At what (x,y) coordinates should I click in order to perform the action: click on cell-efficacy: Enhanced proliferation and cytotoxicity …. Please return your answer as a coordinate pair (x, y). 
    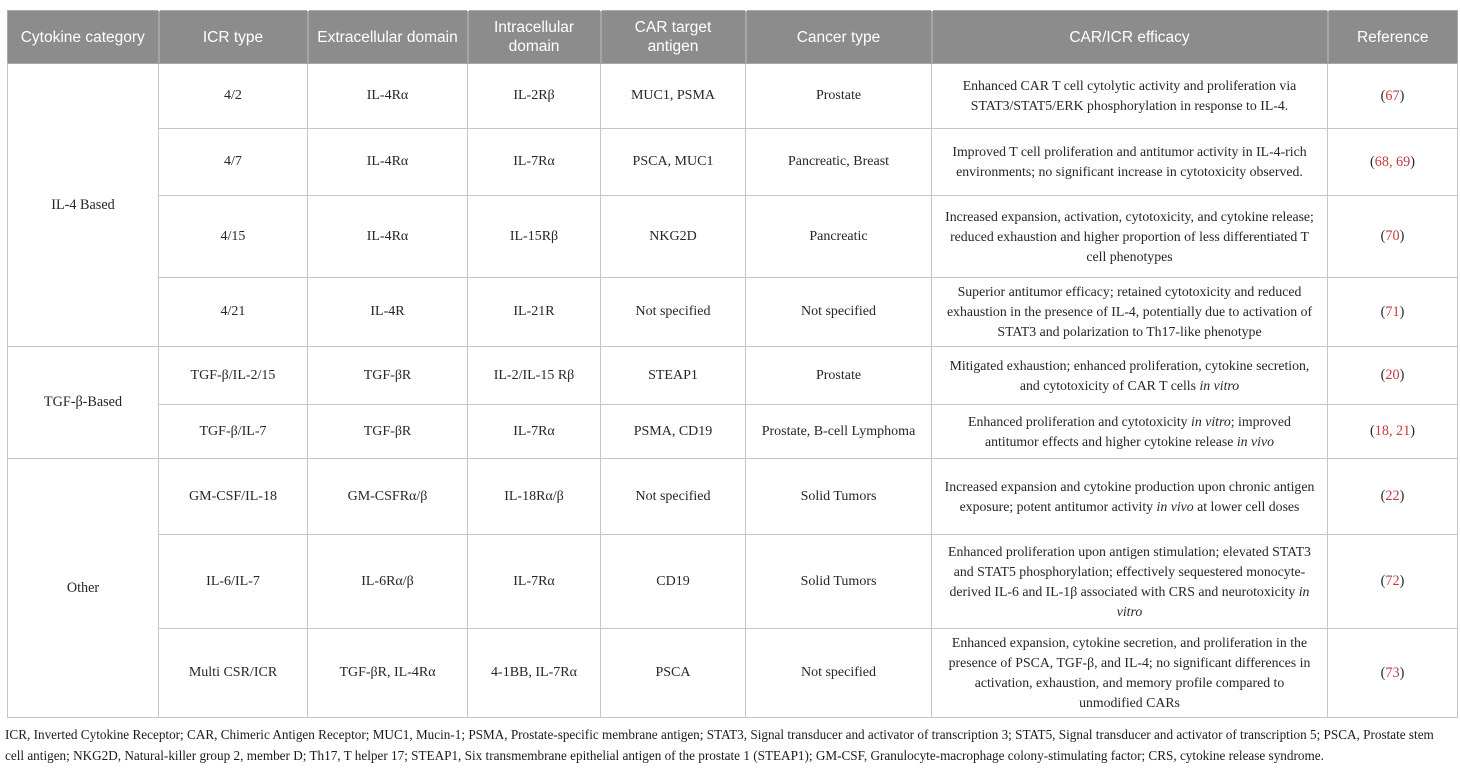
    Looking at the image, I should click on (1129, 431).